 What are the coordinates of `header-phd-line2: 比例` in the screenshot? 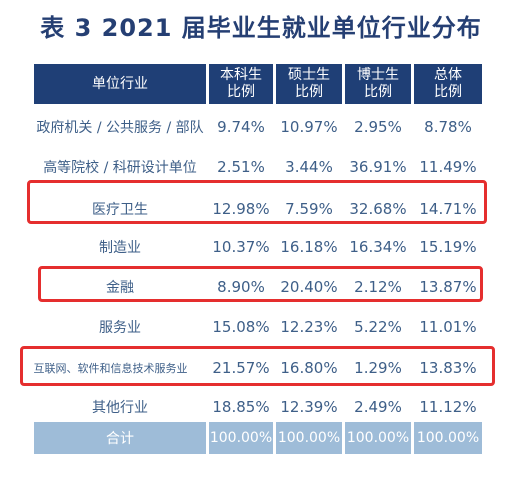 It's located at (378, 92).